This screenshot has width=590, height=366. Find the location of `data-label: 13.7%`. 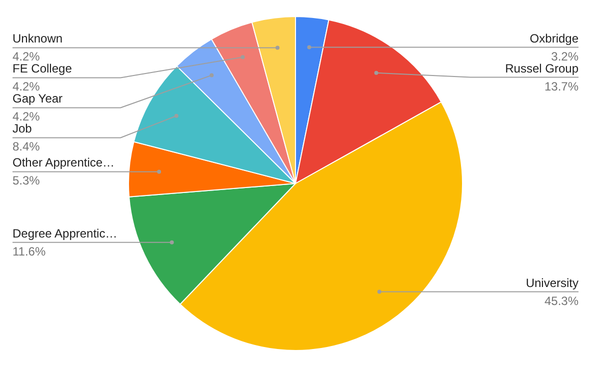

data-label: 13.7% is located at coordinates (561, 86).